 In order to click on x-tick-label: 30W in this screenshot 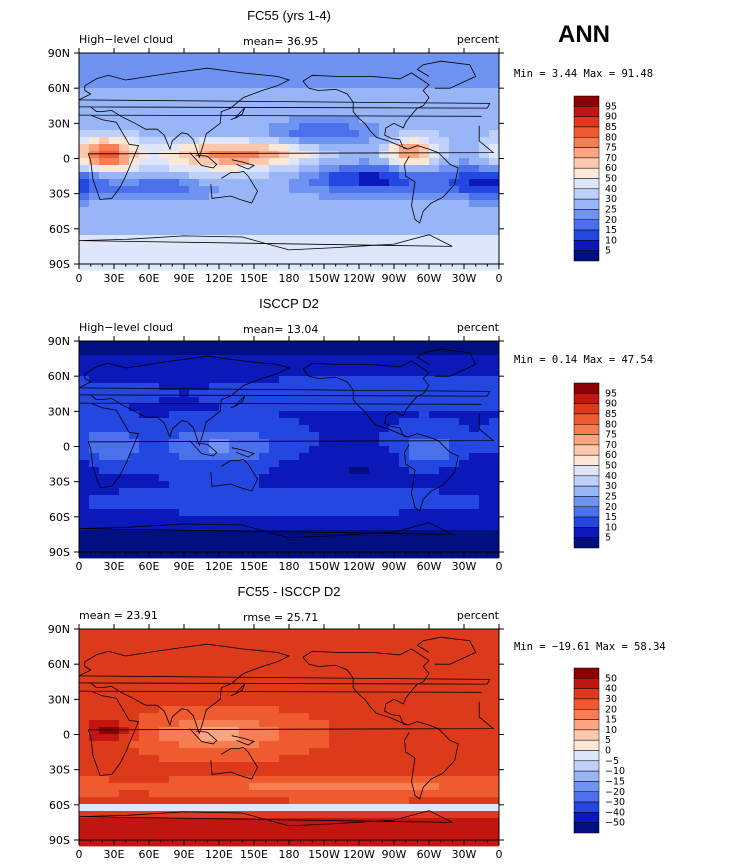, I will do `click(464, 854)`.